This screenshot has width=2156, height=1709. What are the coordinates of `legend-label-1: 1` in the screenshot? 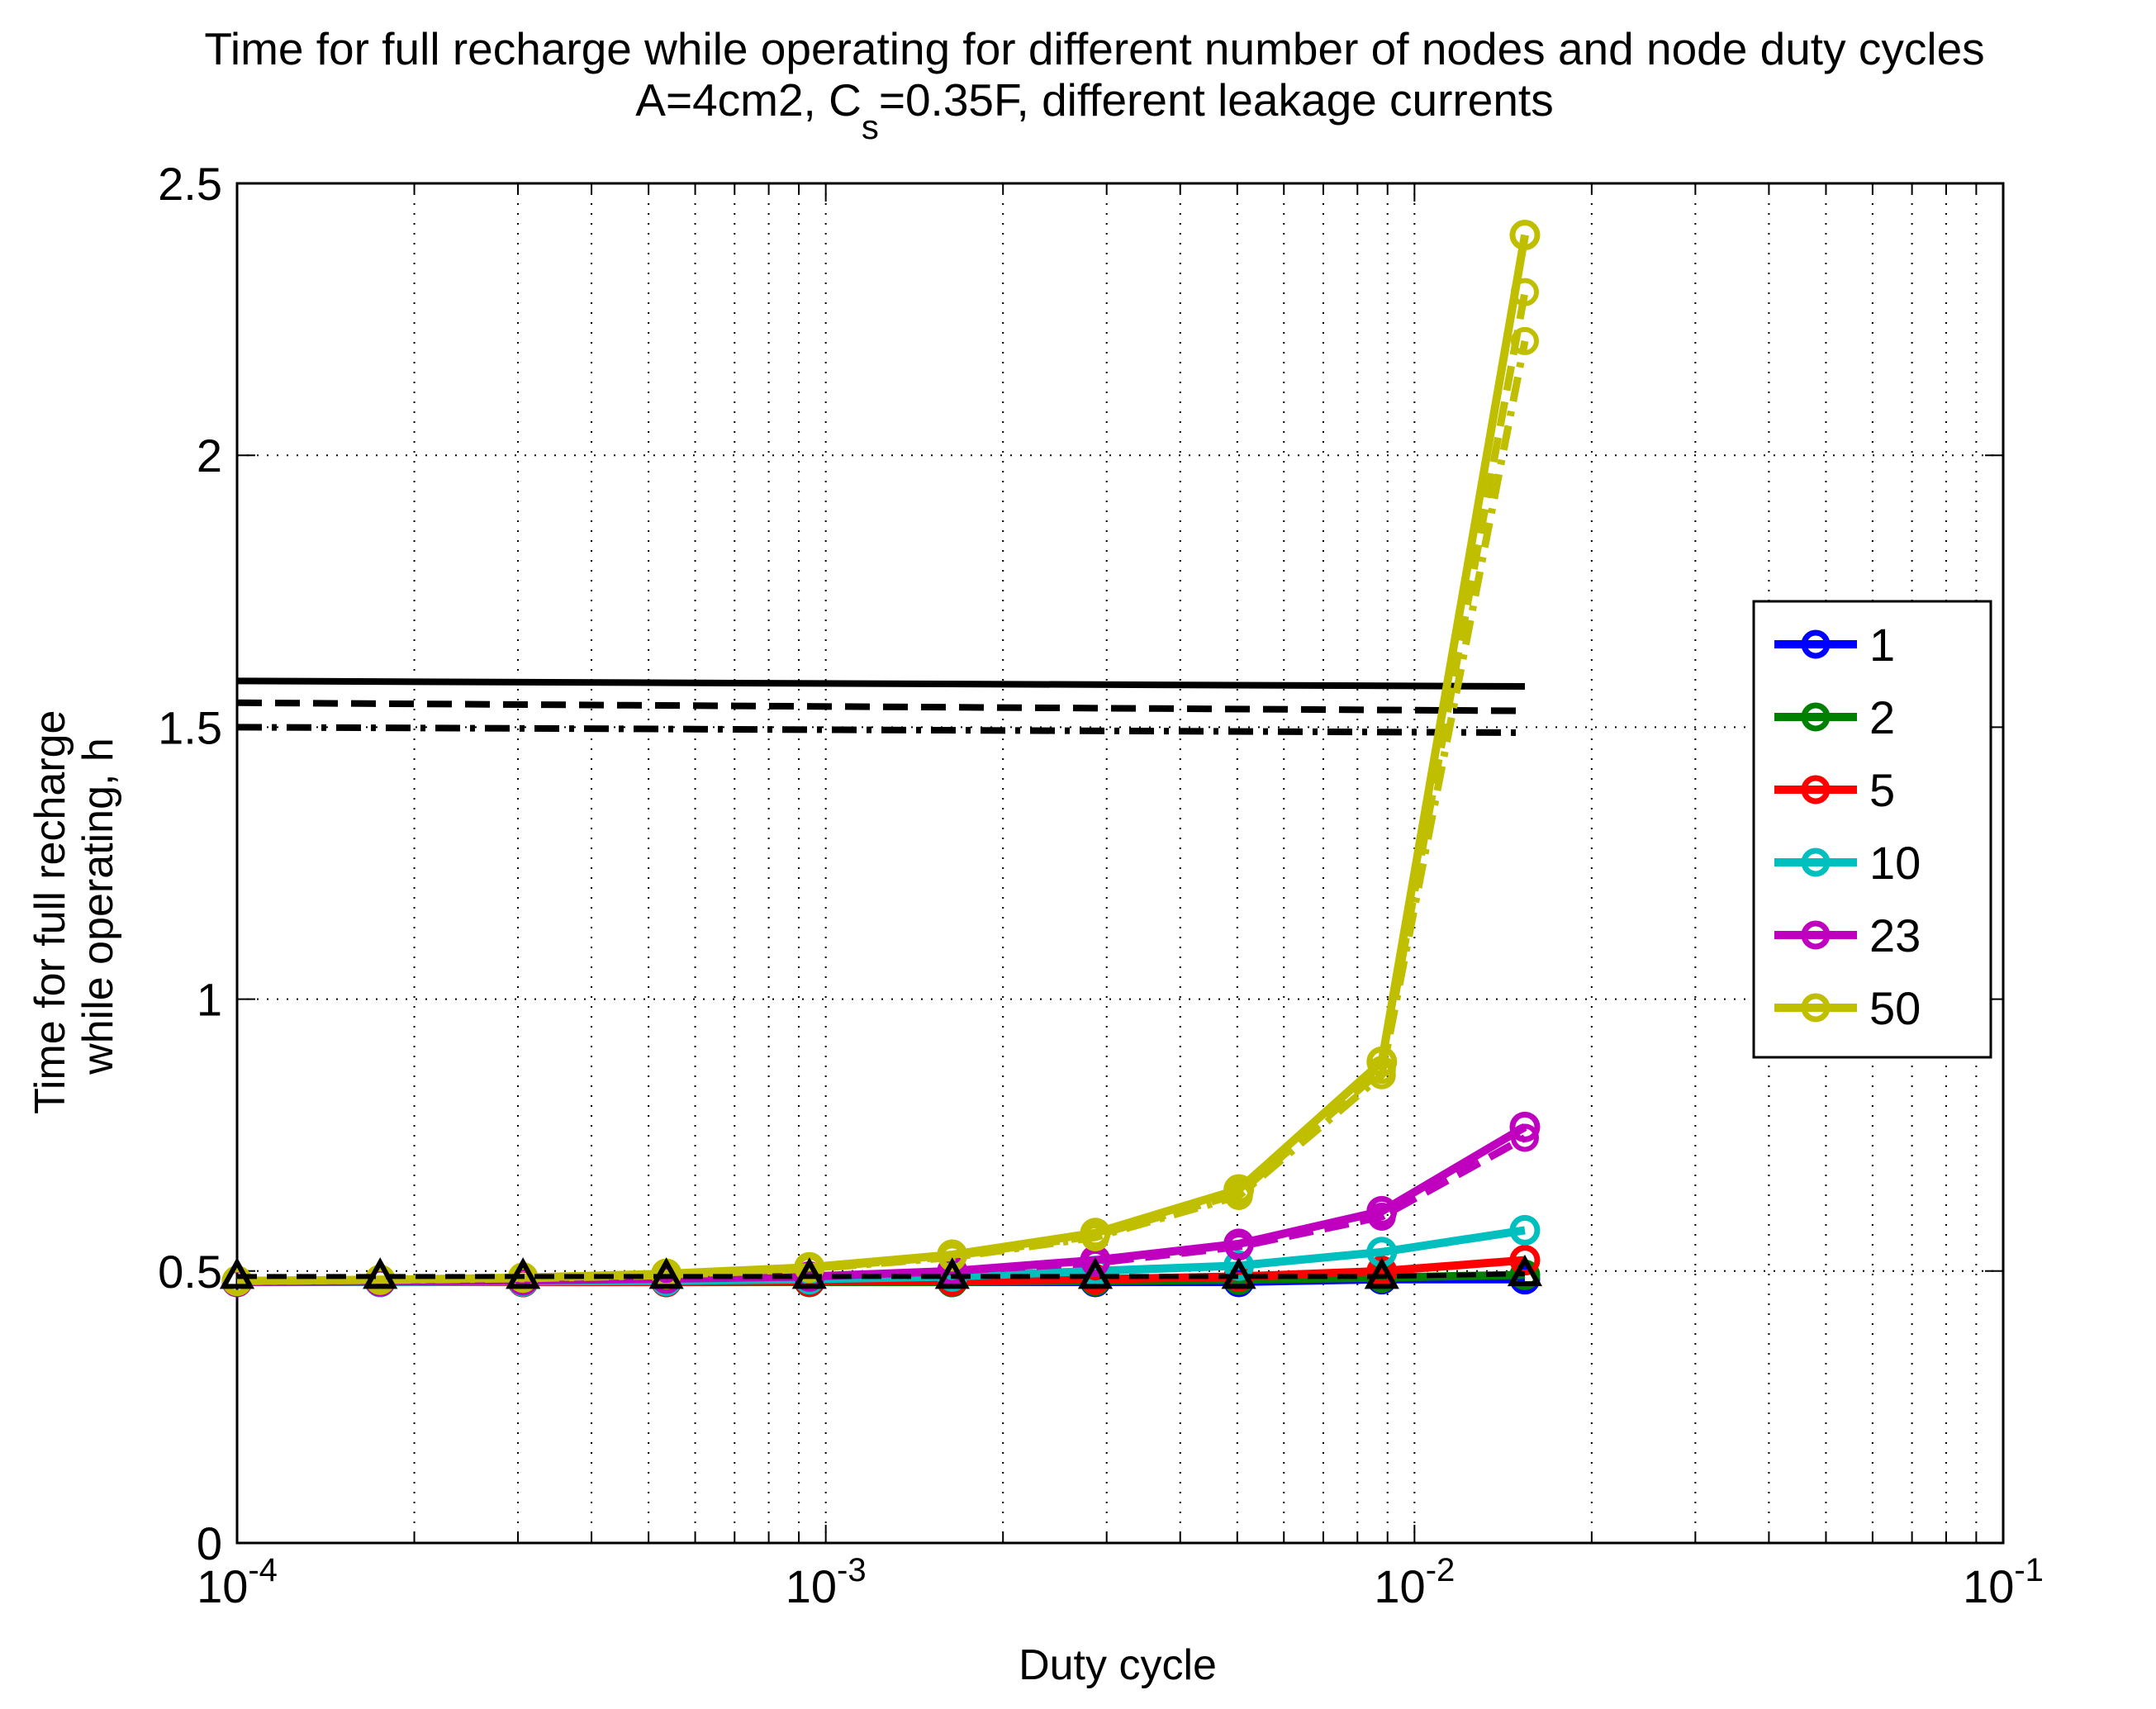 It's located at (1882, 645).